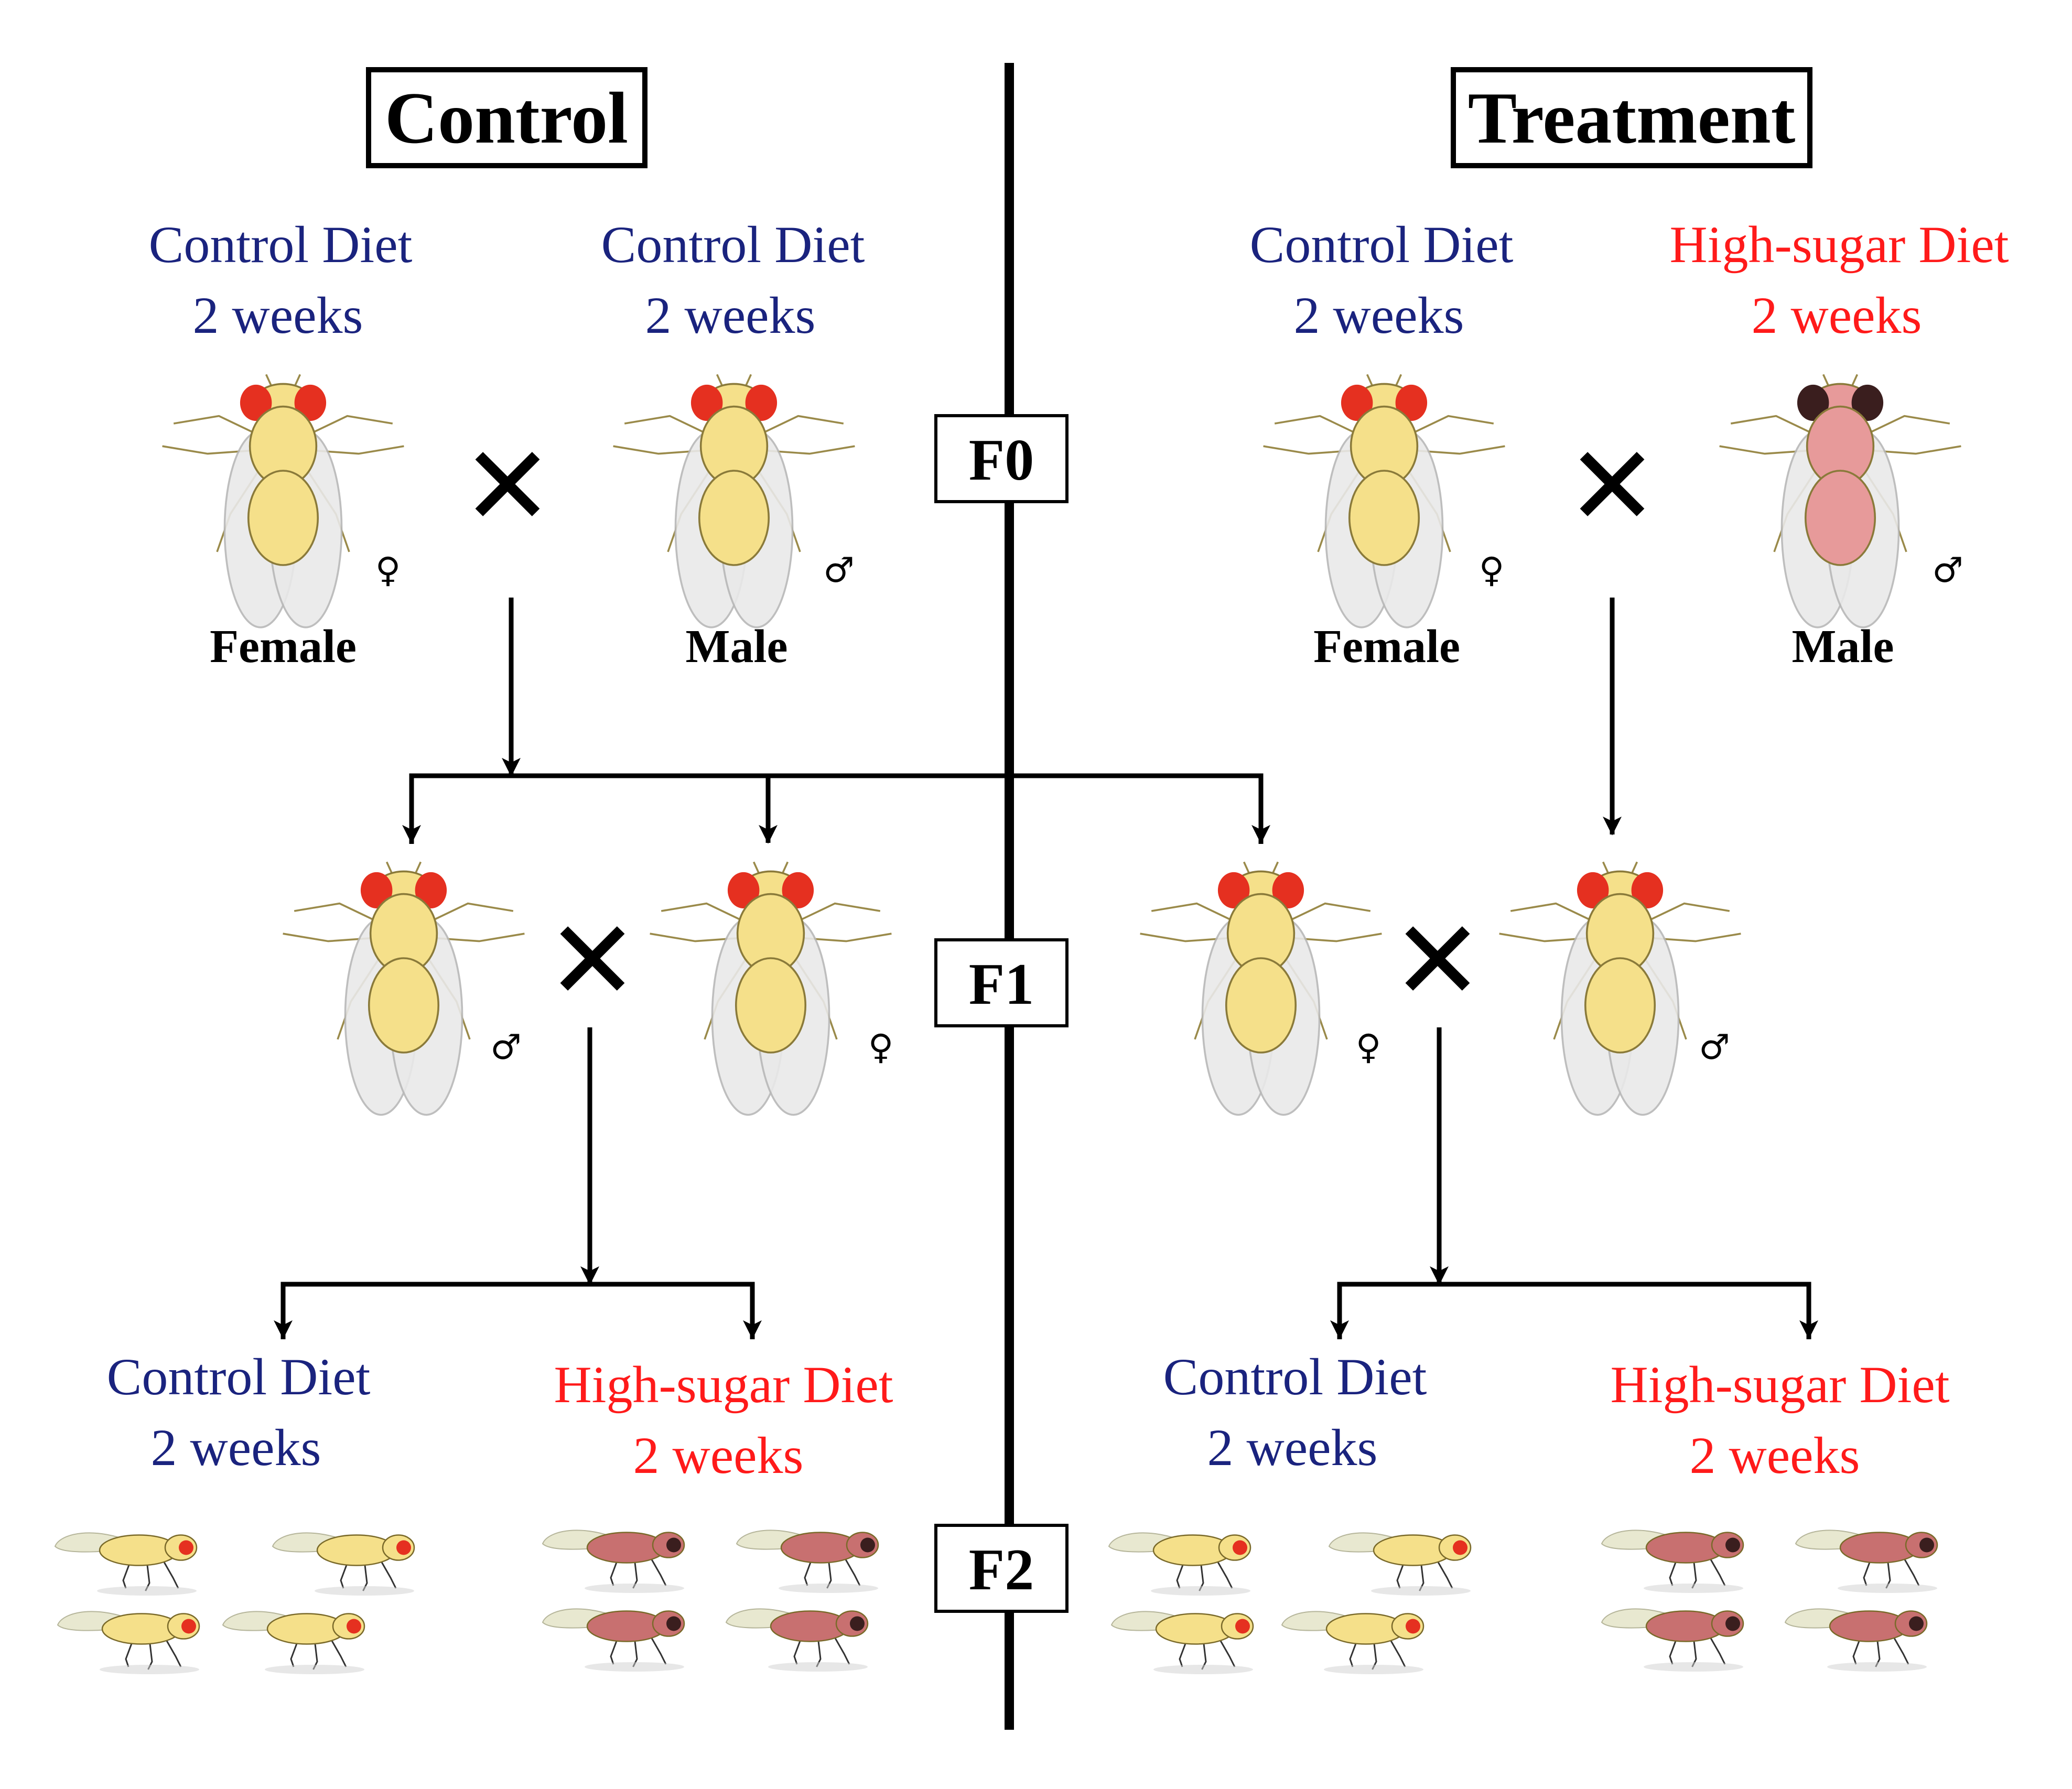 The width and height of the screenshot is (2072, 1789). Describe the element at coordinates (404, 988) in the screenshot. I see `f1-control-male-fly` at that location.